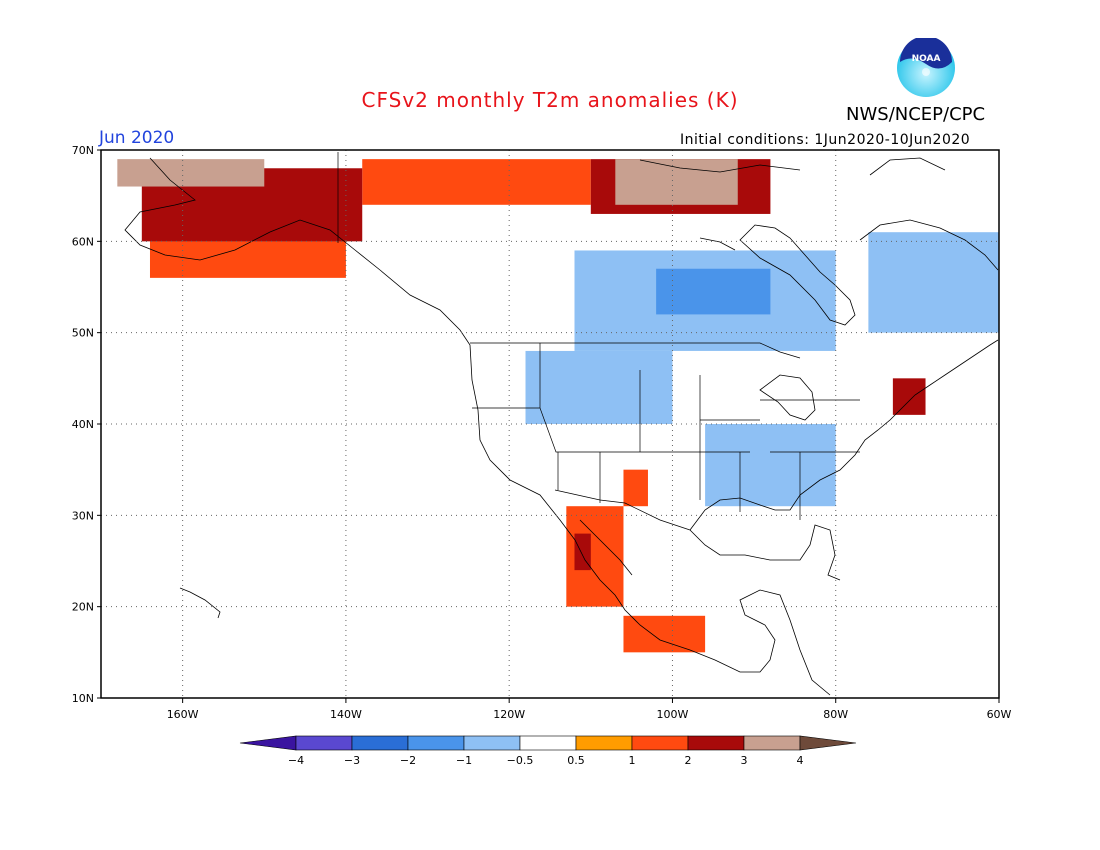 Image resolution: width=1100 pixels, height=850 pixels. I want to click on agency-label: NWS/NCEP/CPC, so click(916, 114).